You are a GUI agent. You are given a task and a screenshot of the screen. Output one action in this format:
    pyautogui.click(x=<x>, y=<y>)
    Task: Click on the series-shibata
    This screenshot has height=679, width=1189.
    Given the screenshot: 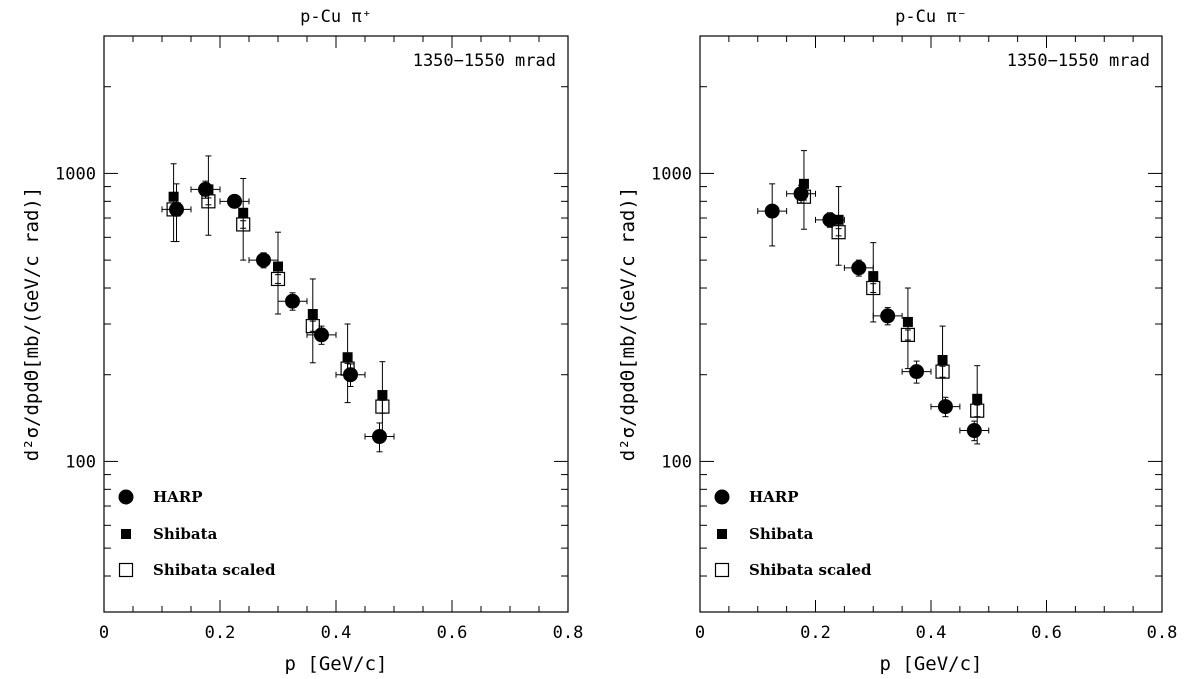 What is the action you would take?
    pyautogui.click(x=890, y=297)
    